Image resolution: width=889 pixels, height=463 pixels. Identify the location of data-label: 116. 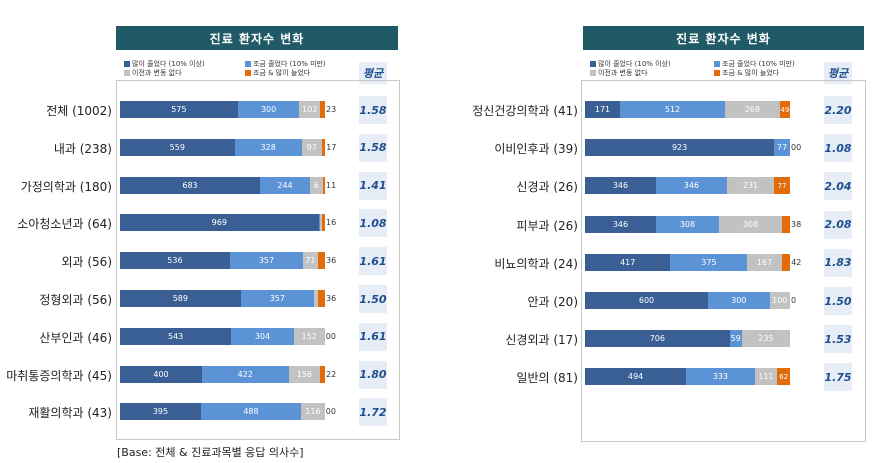
(313, 412).